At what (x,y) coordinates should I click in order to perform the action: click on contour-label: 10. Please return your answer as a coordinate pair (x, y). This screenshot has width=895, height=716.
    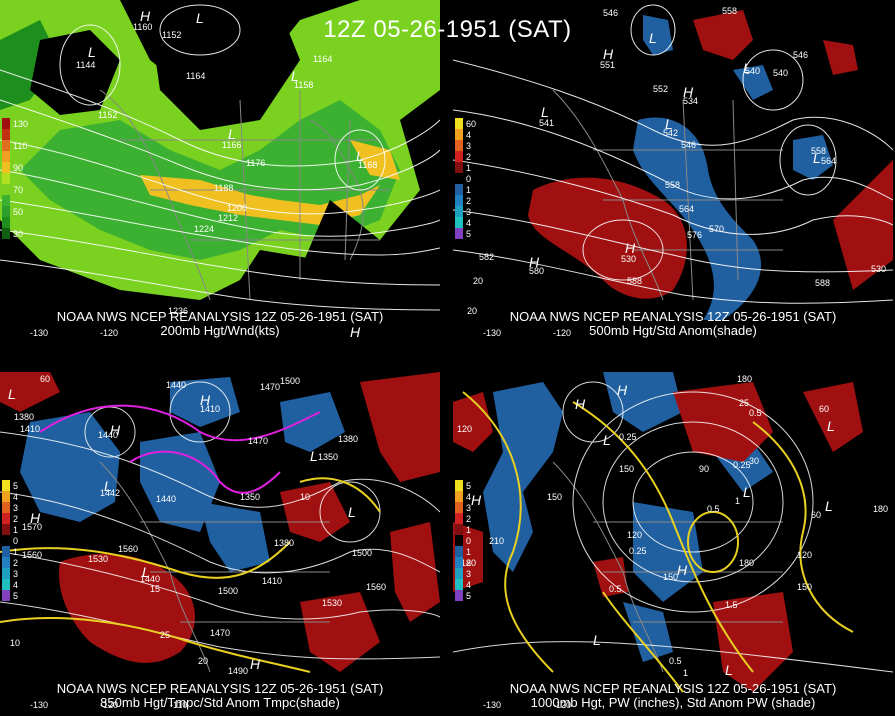
    Looking at the image, I should click on (305, 497).